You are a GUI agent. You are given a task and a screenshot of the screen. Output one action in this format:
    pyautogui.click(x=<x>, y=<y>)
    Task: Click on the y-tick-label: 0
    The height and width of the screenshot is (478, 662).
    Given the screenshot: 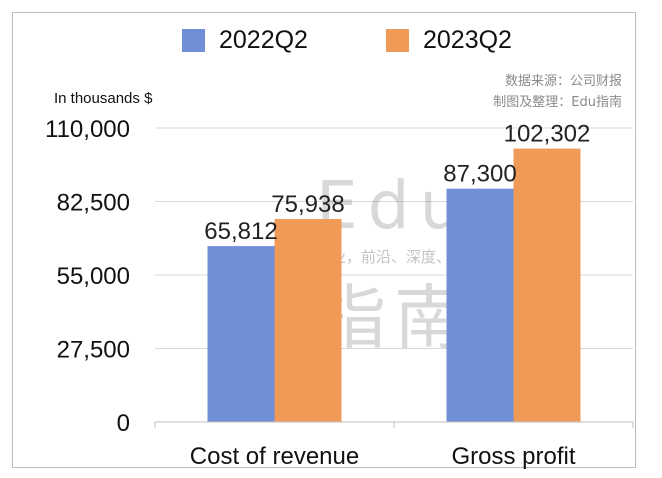 What is the action you would take?
    pyautogui.click(x=123, y=423)
    